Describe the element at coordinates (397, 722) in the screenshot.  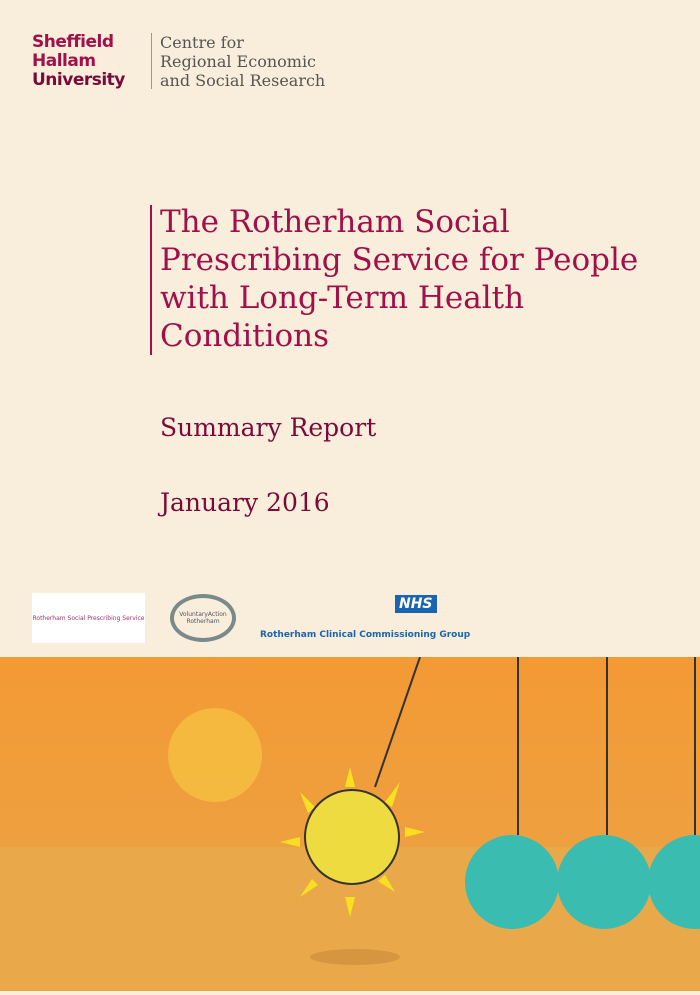
I see `string` at that location.